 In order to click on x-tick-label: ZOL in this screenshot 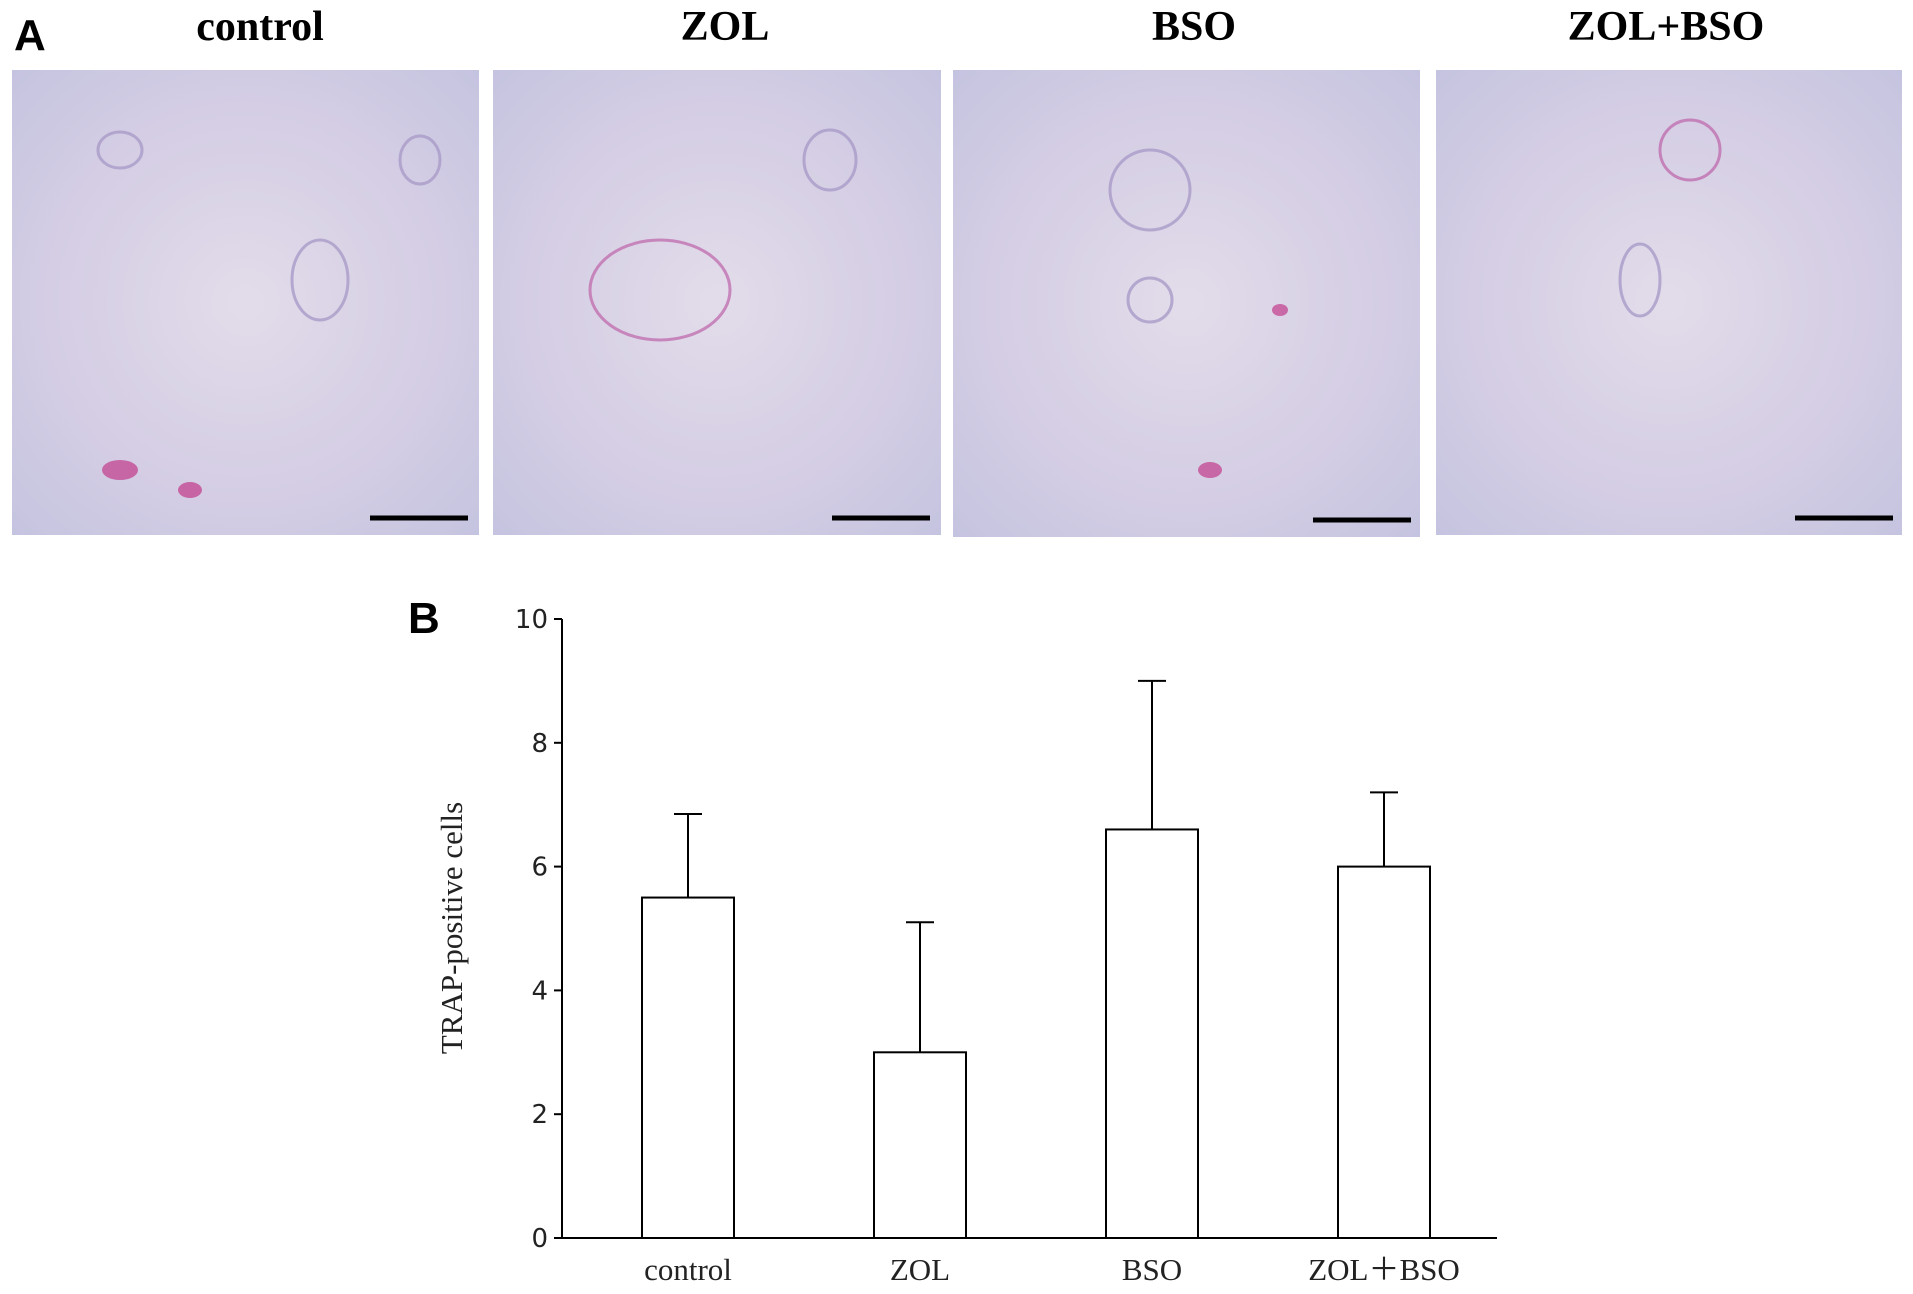, I will do `click(920, 1269)`.